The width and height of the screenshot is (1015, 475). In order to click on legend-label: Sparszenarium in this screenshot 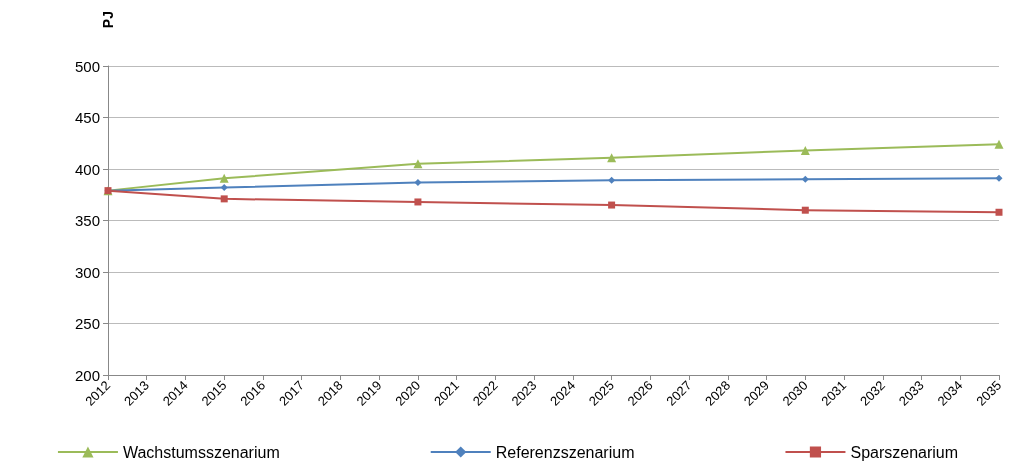, I will do `click(904, 452)`.